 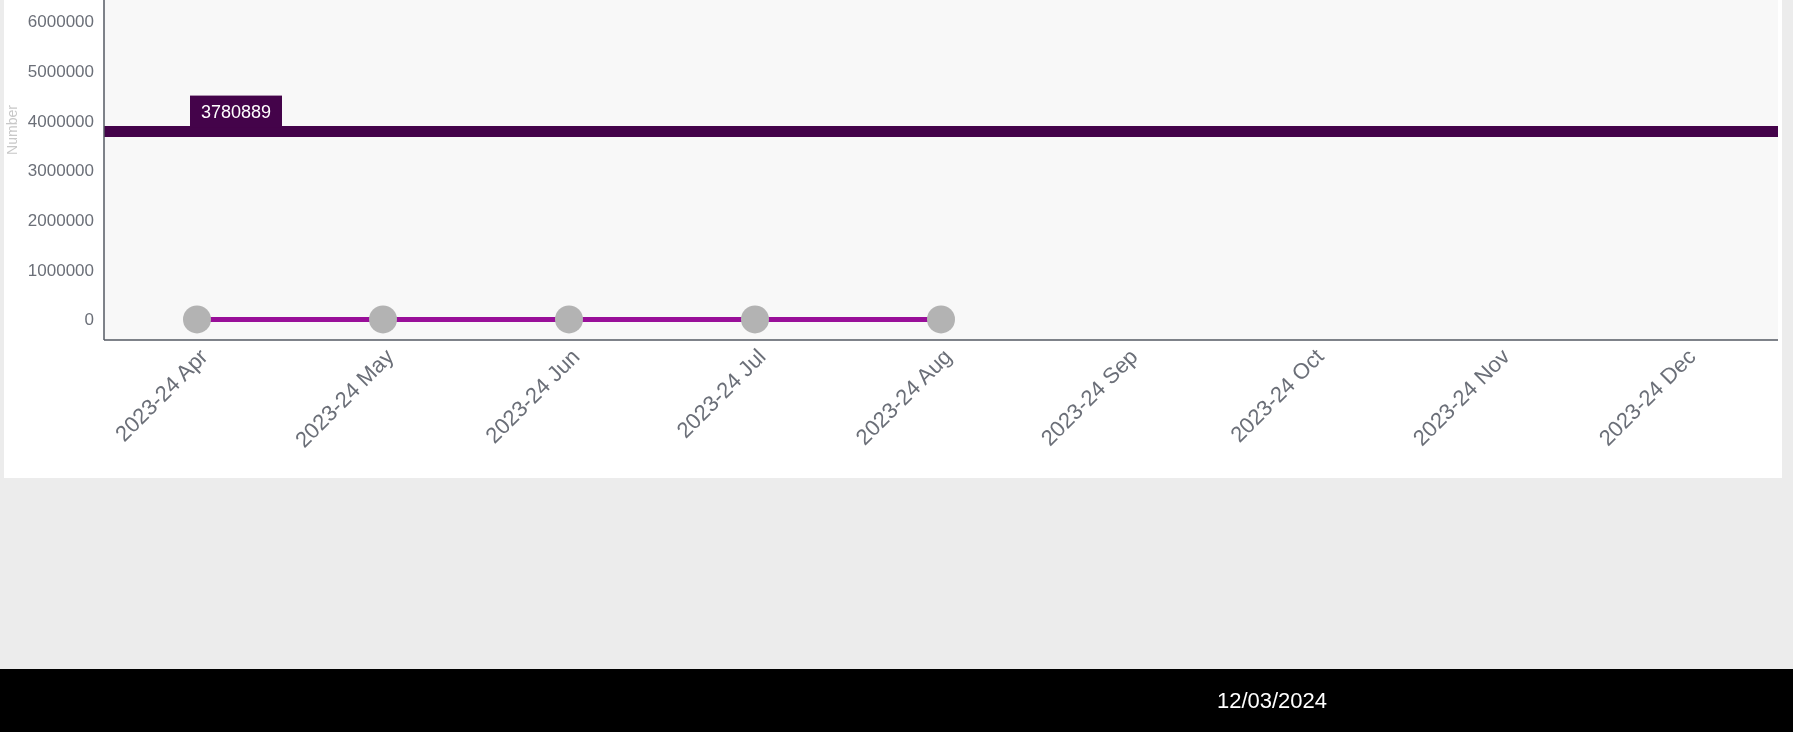 What do you see at coordinates (89, 320) in the screenshot?
I see `y-tick-label: 0` at bounding box center [89, 320].